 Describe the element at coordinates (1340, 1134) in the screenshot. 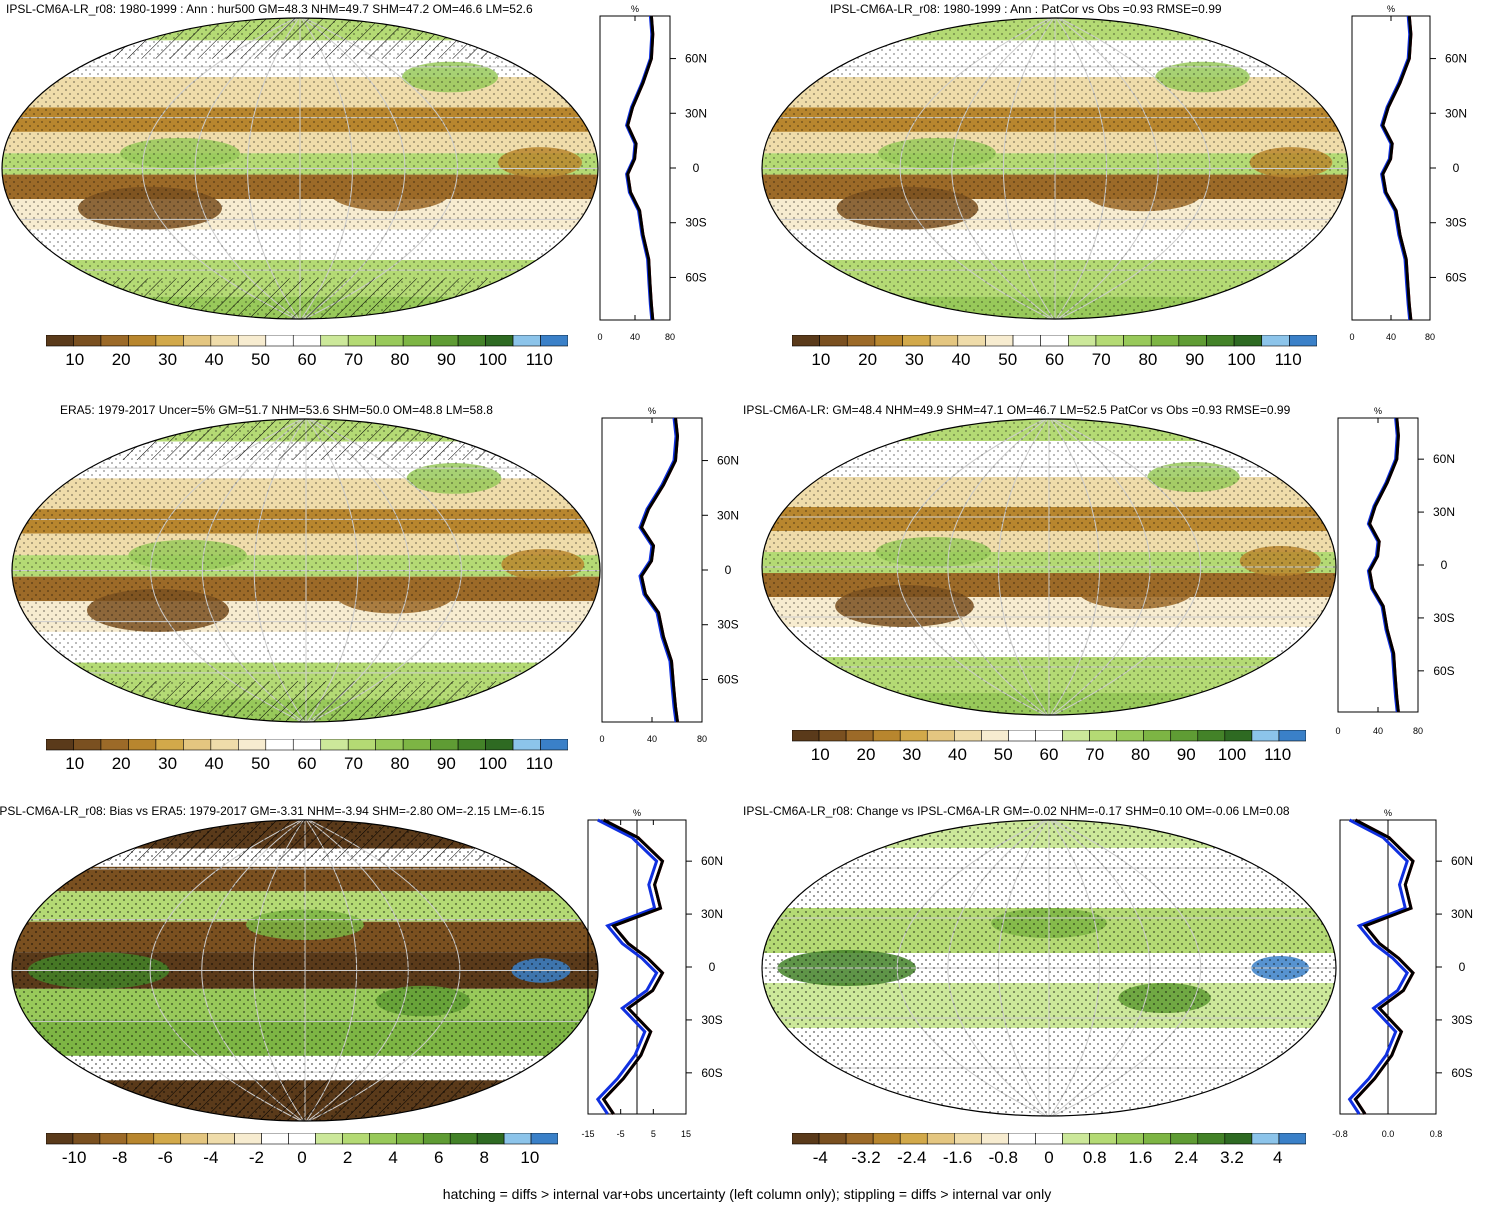

I see `x-tick-label: -0.8` at that location.